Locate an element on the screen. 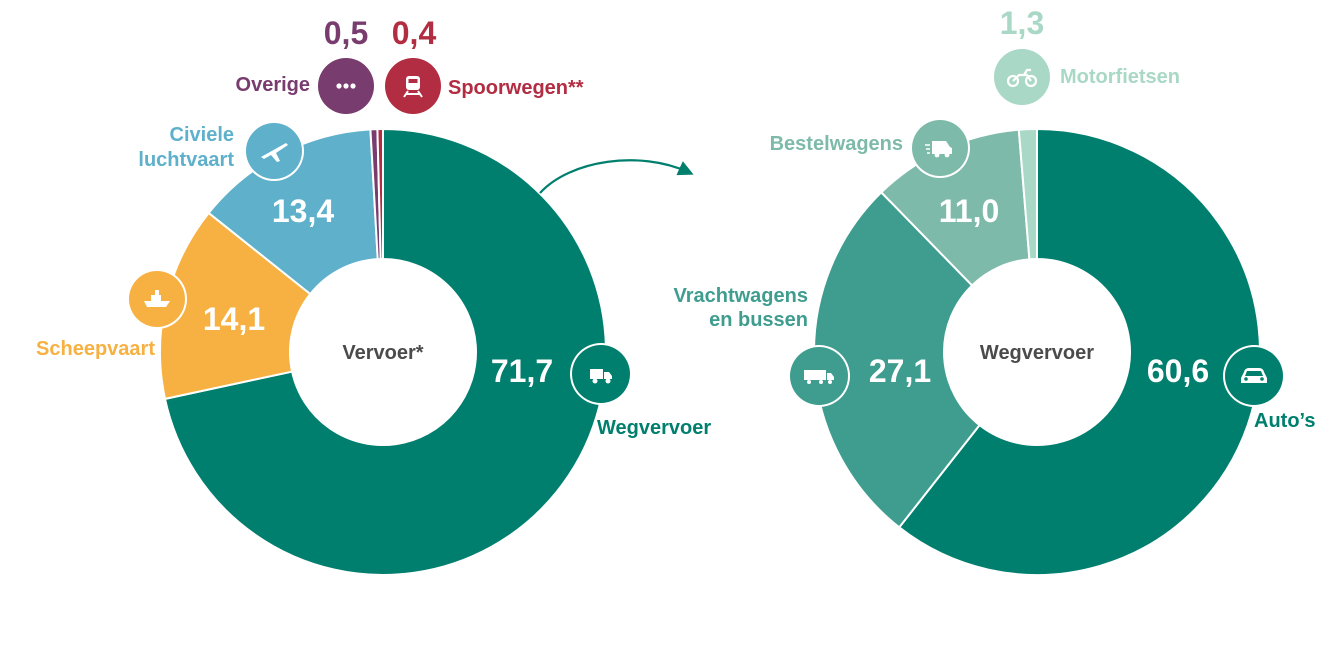 Image resolution: width=1335 pixels, height=648 pixels. value-label-civiele-luchtvaart: 13,4 is located at coordinates (303, 211).